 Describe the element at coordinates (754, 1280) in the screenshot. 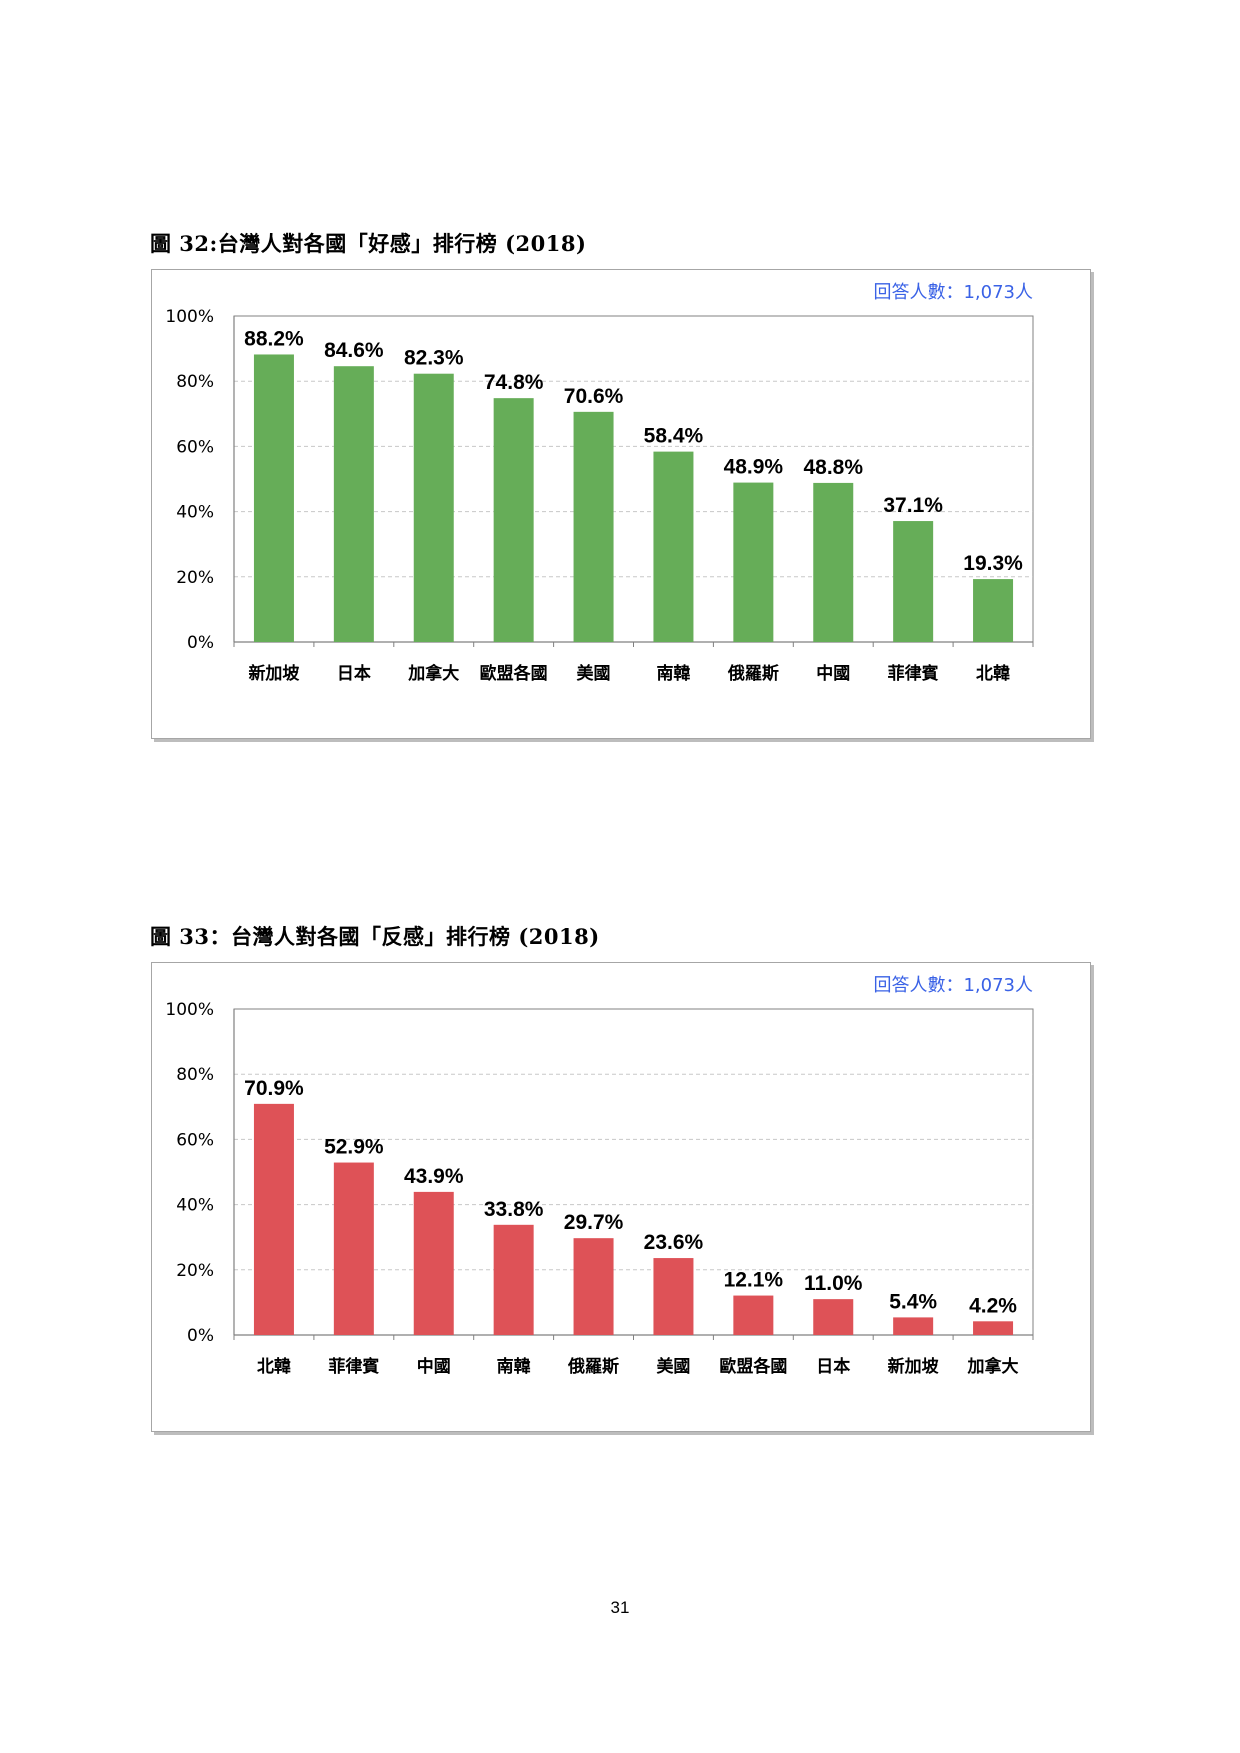

I see `data-label: 12.1%` at that location.